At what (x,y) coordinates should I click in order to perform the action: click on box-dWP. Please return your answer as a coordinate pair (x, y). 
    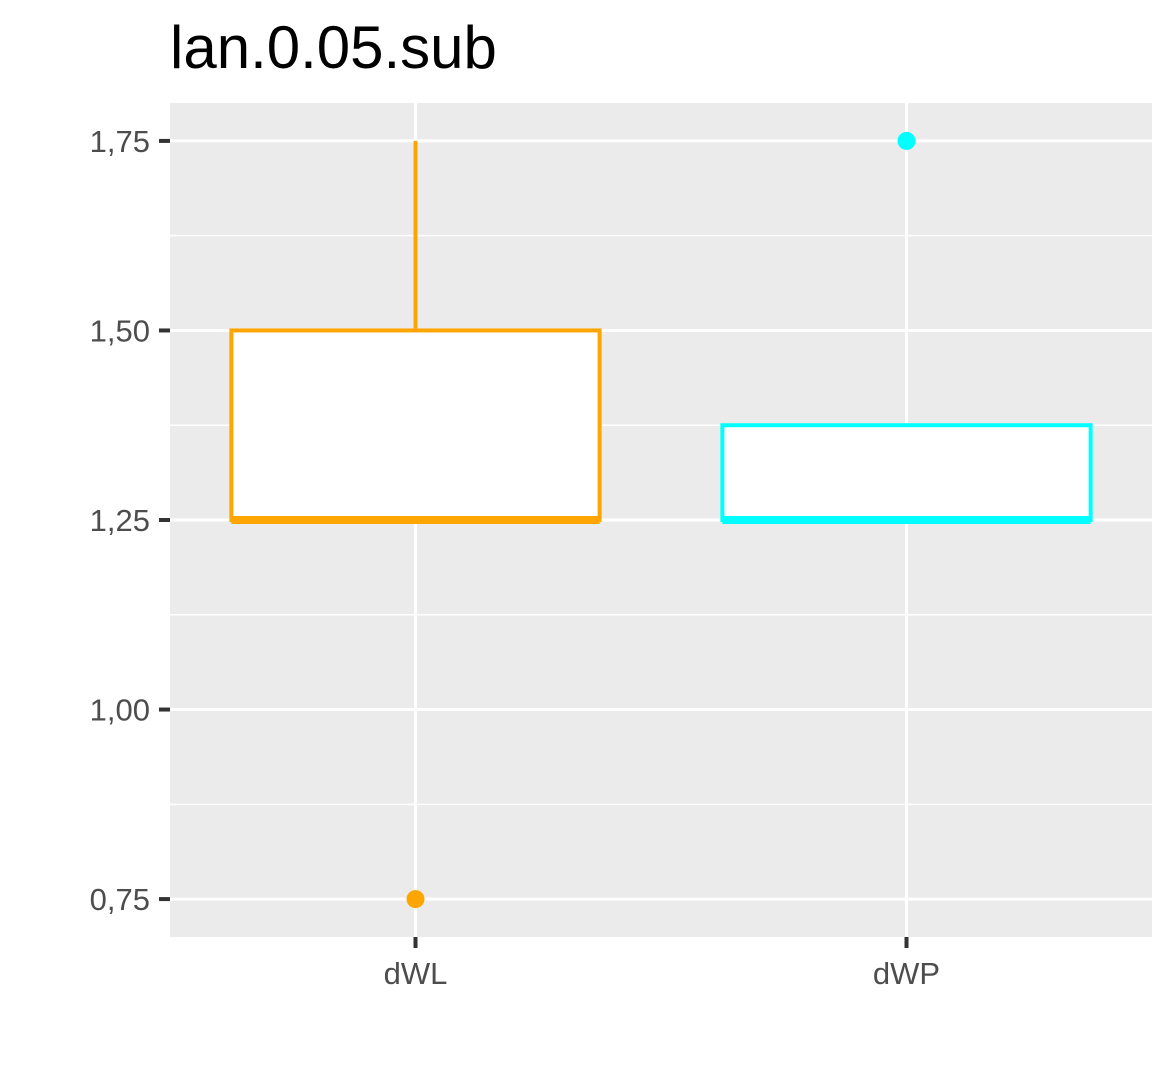
    Looking at the image, I should click on (906, 327).